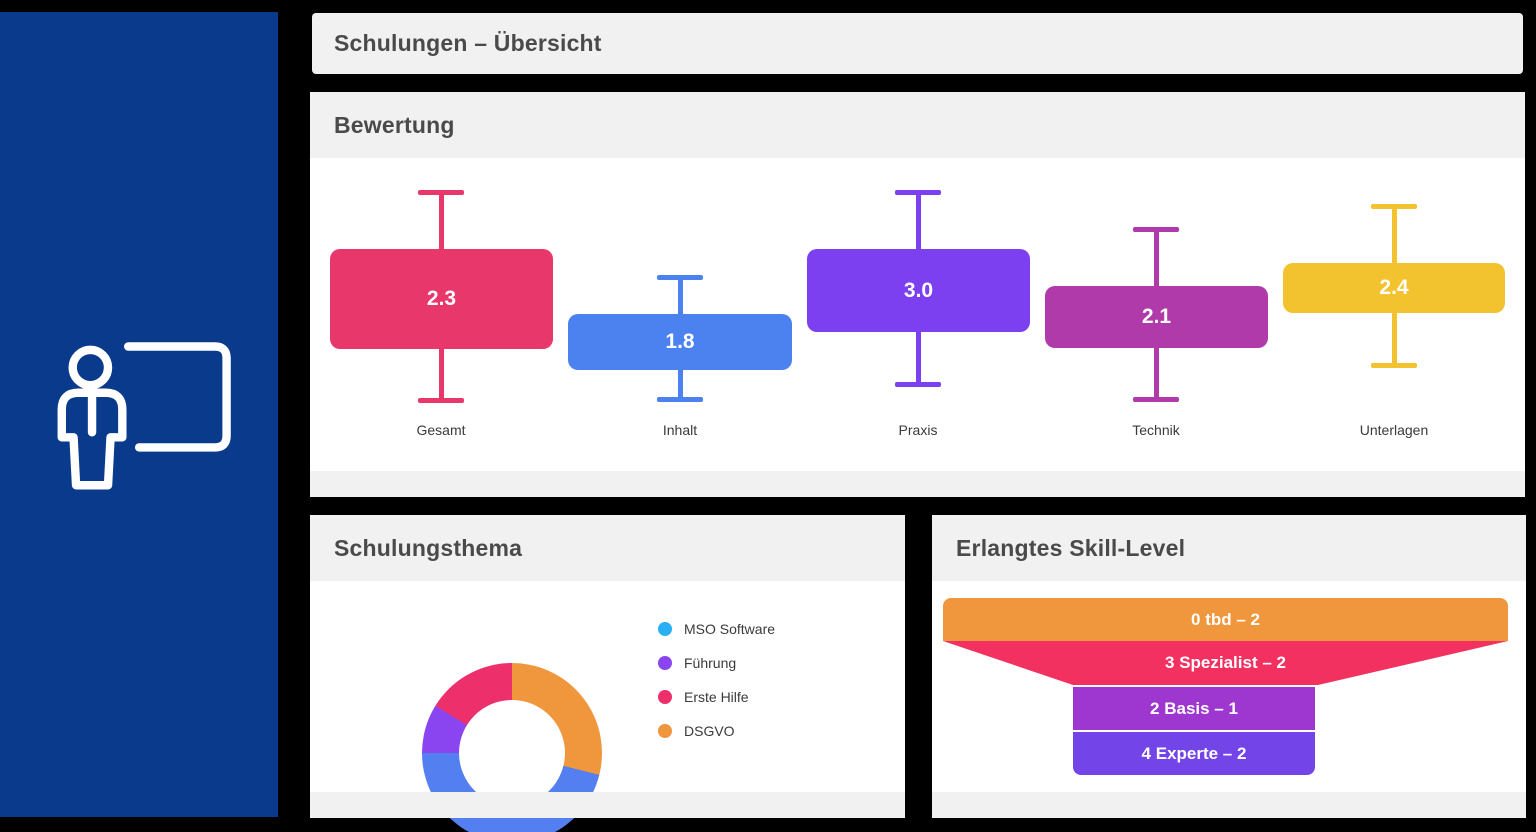 This screenshot has height=832, width=1536. Describe the element at coordinates (918, 192) in the screenshot. I see `boxplot-whisker-cap-top-praxis` at that location.